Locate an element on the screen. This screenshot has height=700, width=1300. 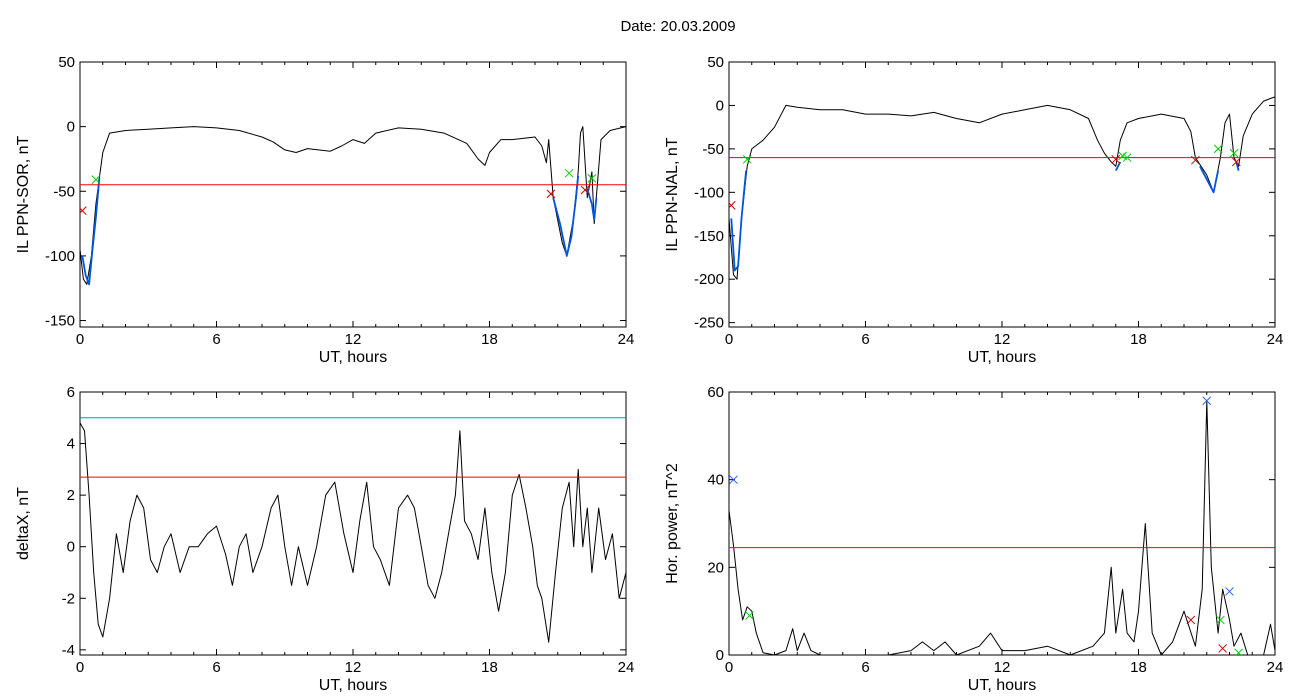
y-tick-label: -150 is located at coordinates (60, 321).